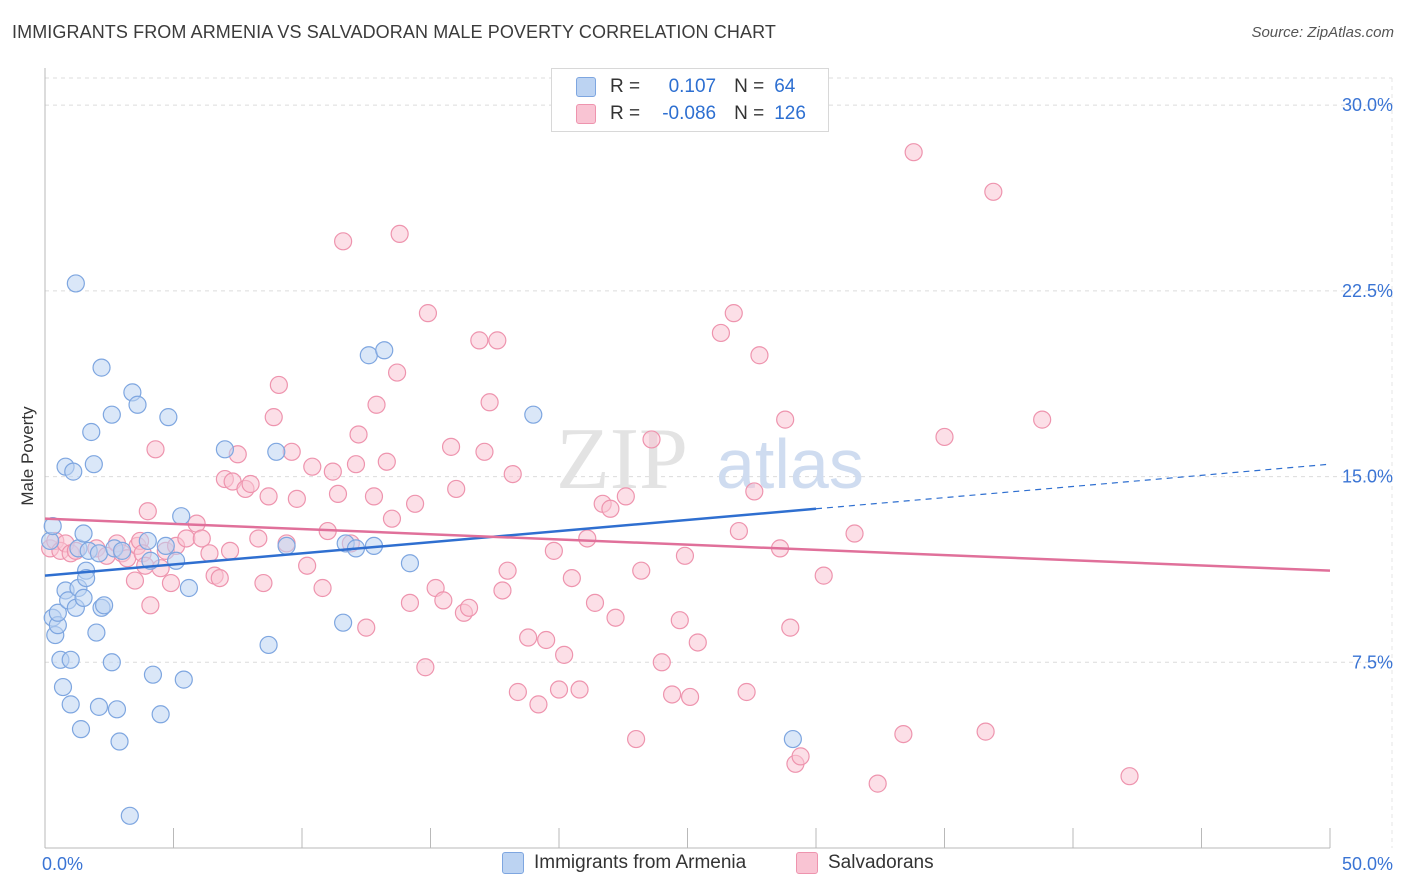 The height and width of the screenshot is (892, 1406). I want to click on legend-r-value: 0.107, so click(692, 86).